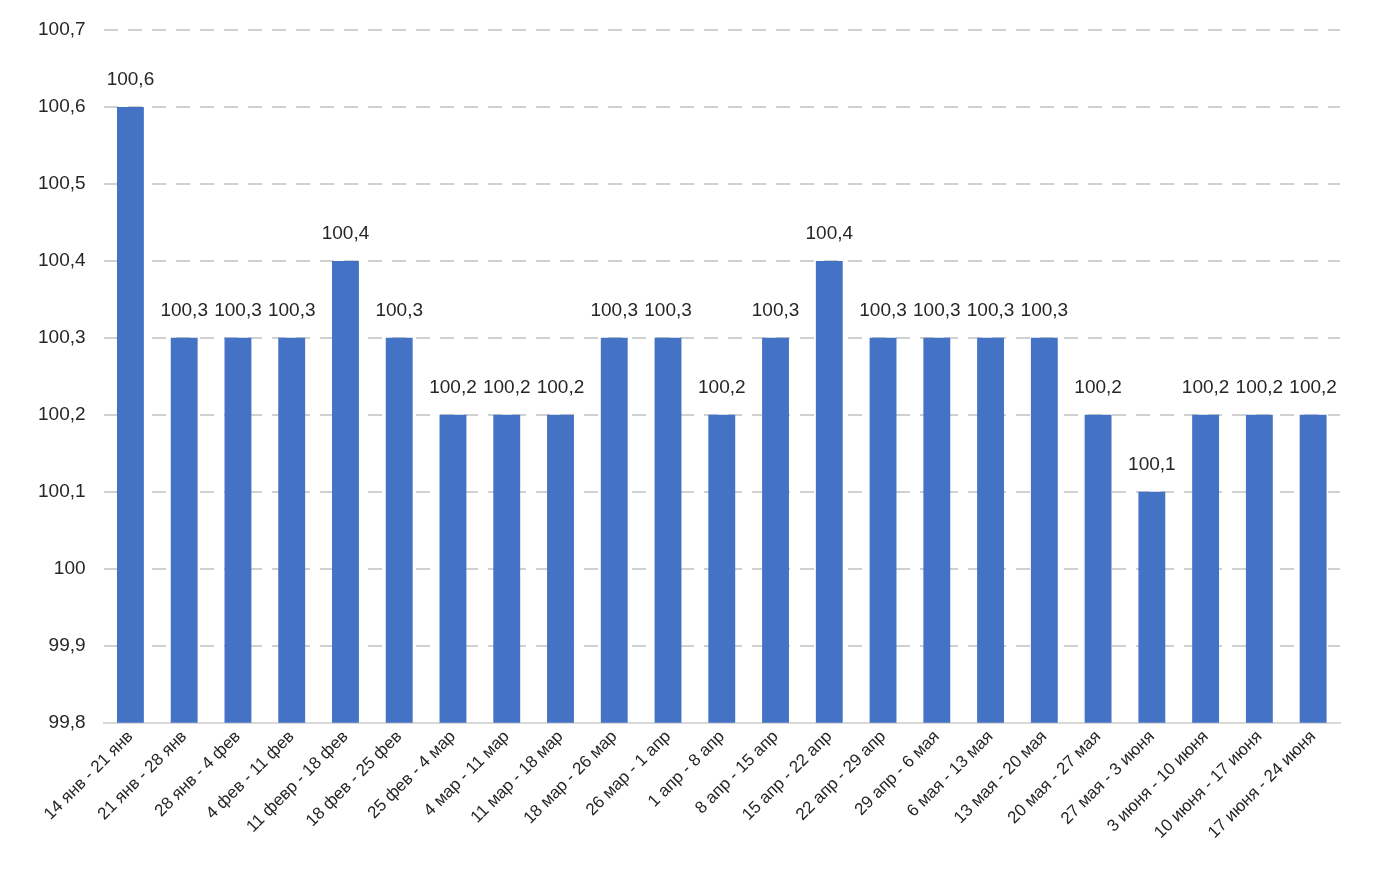  Describe the element at coordinates (67, 644) in the screenshot. I see `y-tick-label: 99,9` at that location.